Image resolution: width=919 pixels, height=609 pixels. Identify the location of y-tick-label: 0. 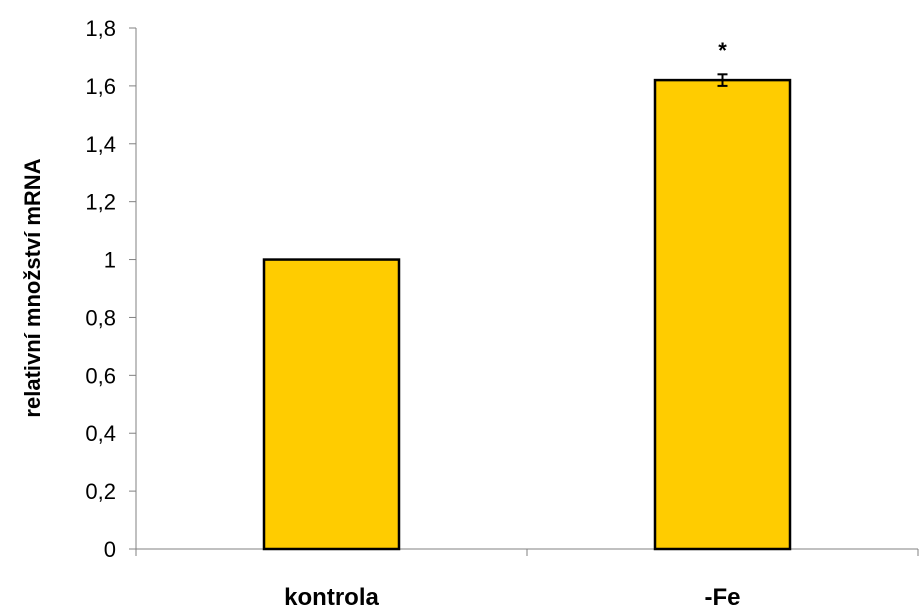
(110, 549).